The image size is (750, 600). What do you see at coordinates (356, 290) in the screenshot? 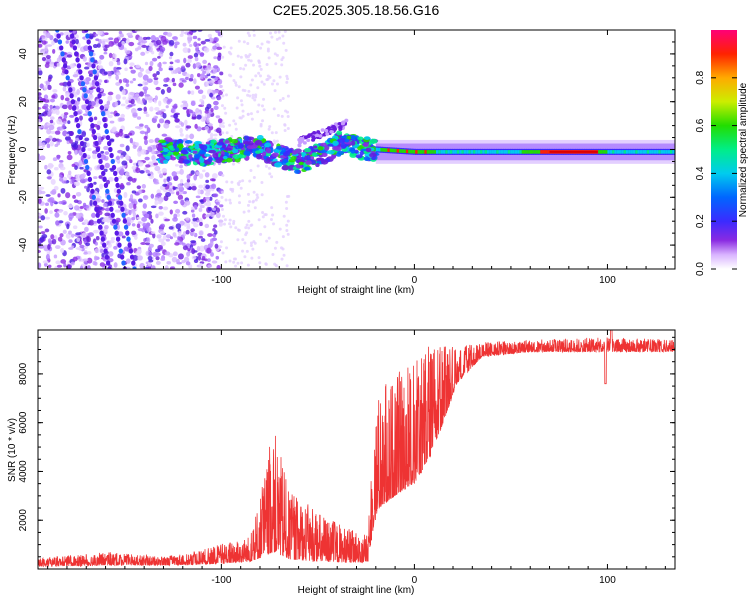
I see `spectrogram-x-axis-label: Height of straight line (km)` at bounding box center [356, 290].